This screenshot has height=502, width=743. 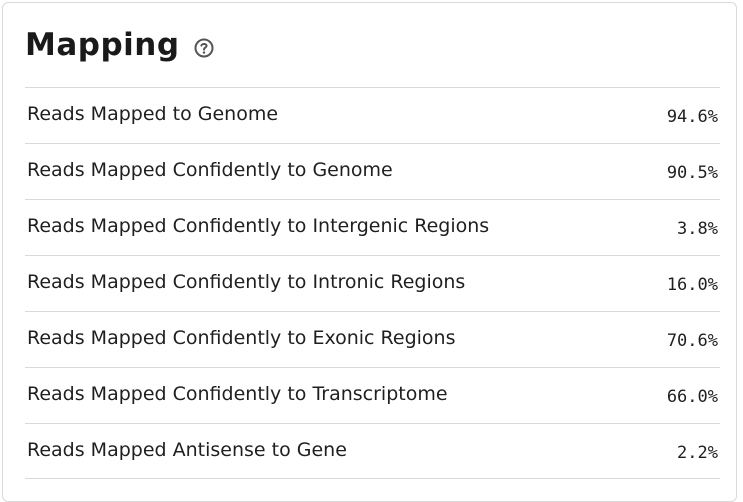 What do you see at coordinates (372, 451) in the screenshot?
I see `table-row: Reads Mapped Antisense to Gene 2.2%` at bounding box center [372, 451].